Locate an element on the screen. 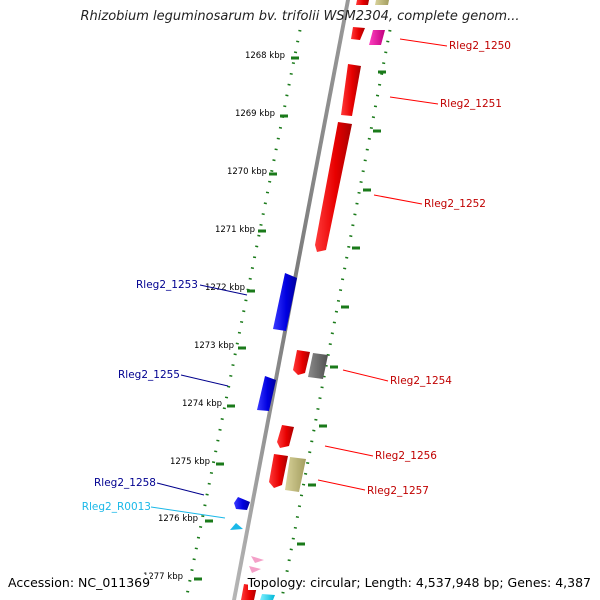  gene-arrow-rleg2-1254a is located at coordinates (301, 362).